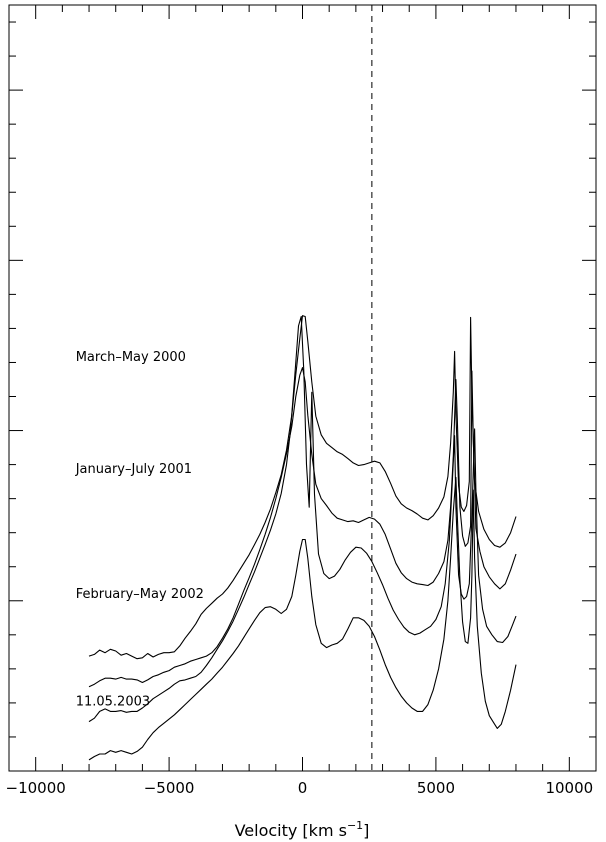  What do you see at coordinates (113, 701) in the screenshot?
I see `series-label-4: 11.05.2003` at bounding box center [113, 701].